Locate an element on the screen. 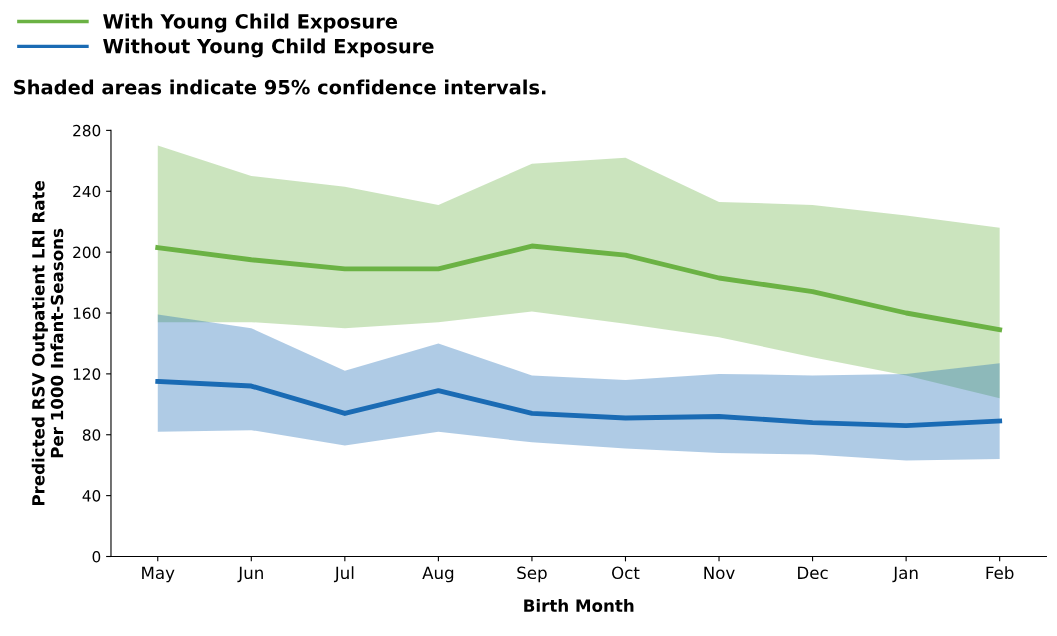 This screenshot has height=636, width=1057. y-tick-label: 240 is located at coordinates (87, 191).